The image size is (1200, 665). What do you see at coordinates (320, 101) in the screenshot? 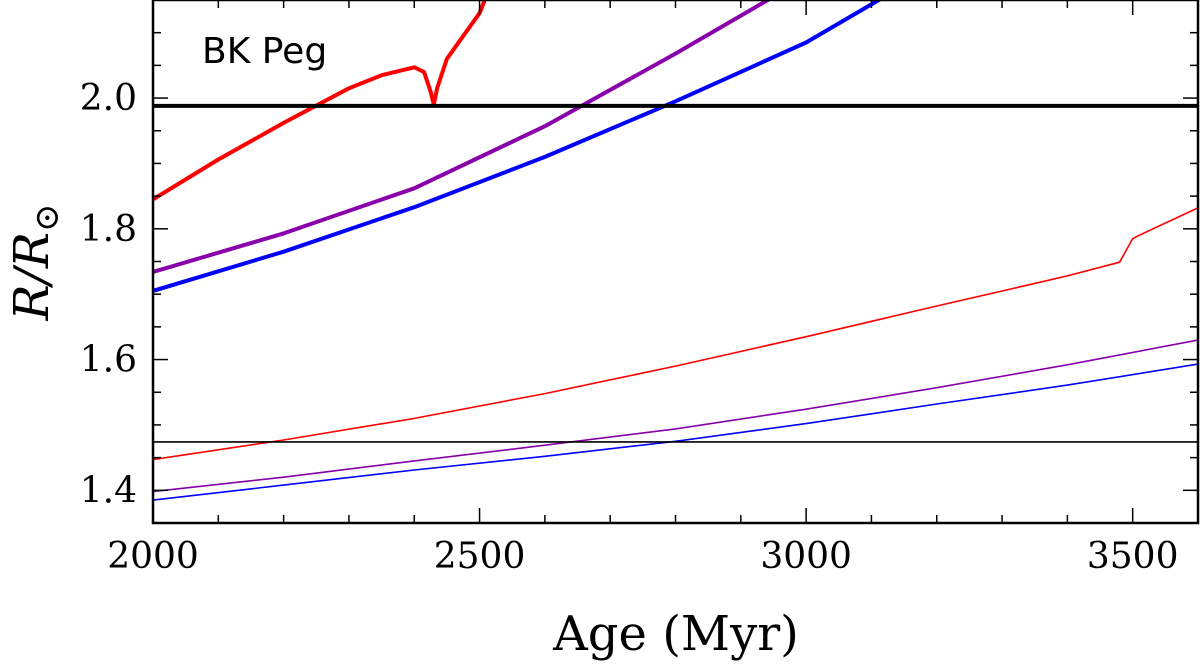
I see `series-primary-model-red` at bounding box center [320, 101].